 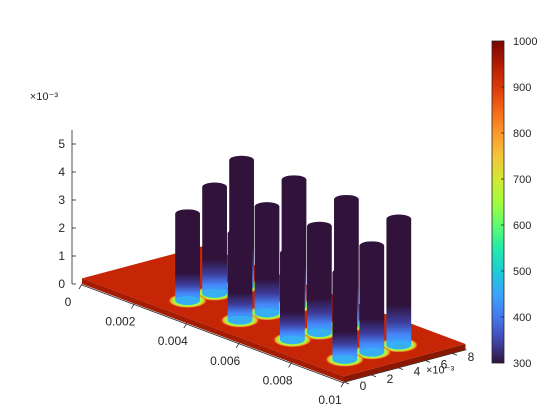 What do you see at coordinates (440, 371) in the screenshot?
I see `y-exponent-label: ×10⁻³` at bounding box center [440, 371].